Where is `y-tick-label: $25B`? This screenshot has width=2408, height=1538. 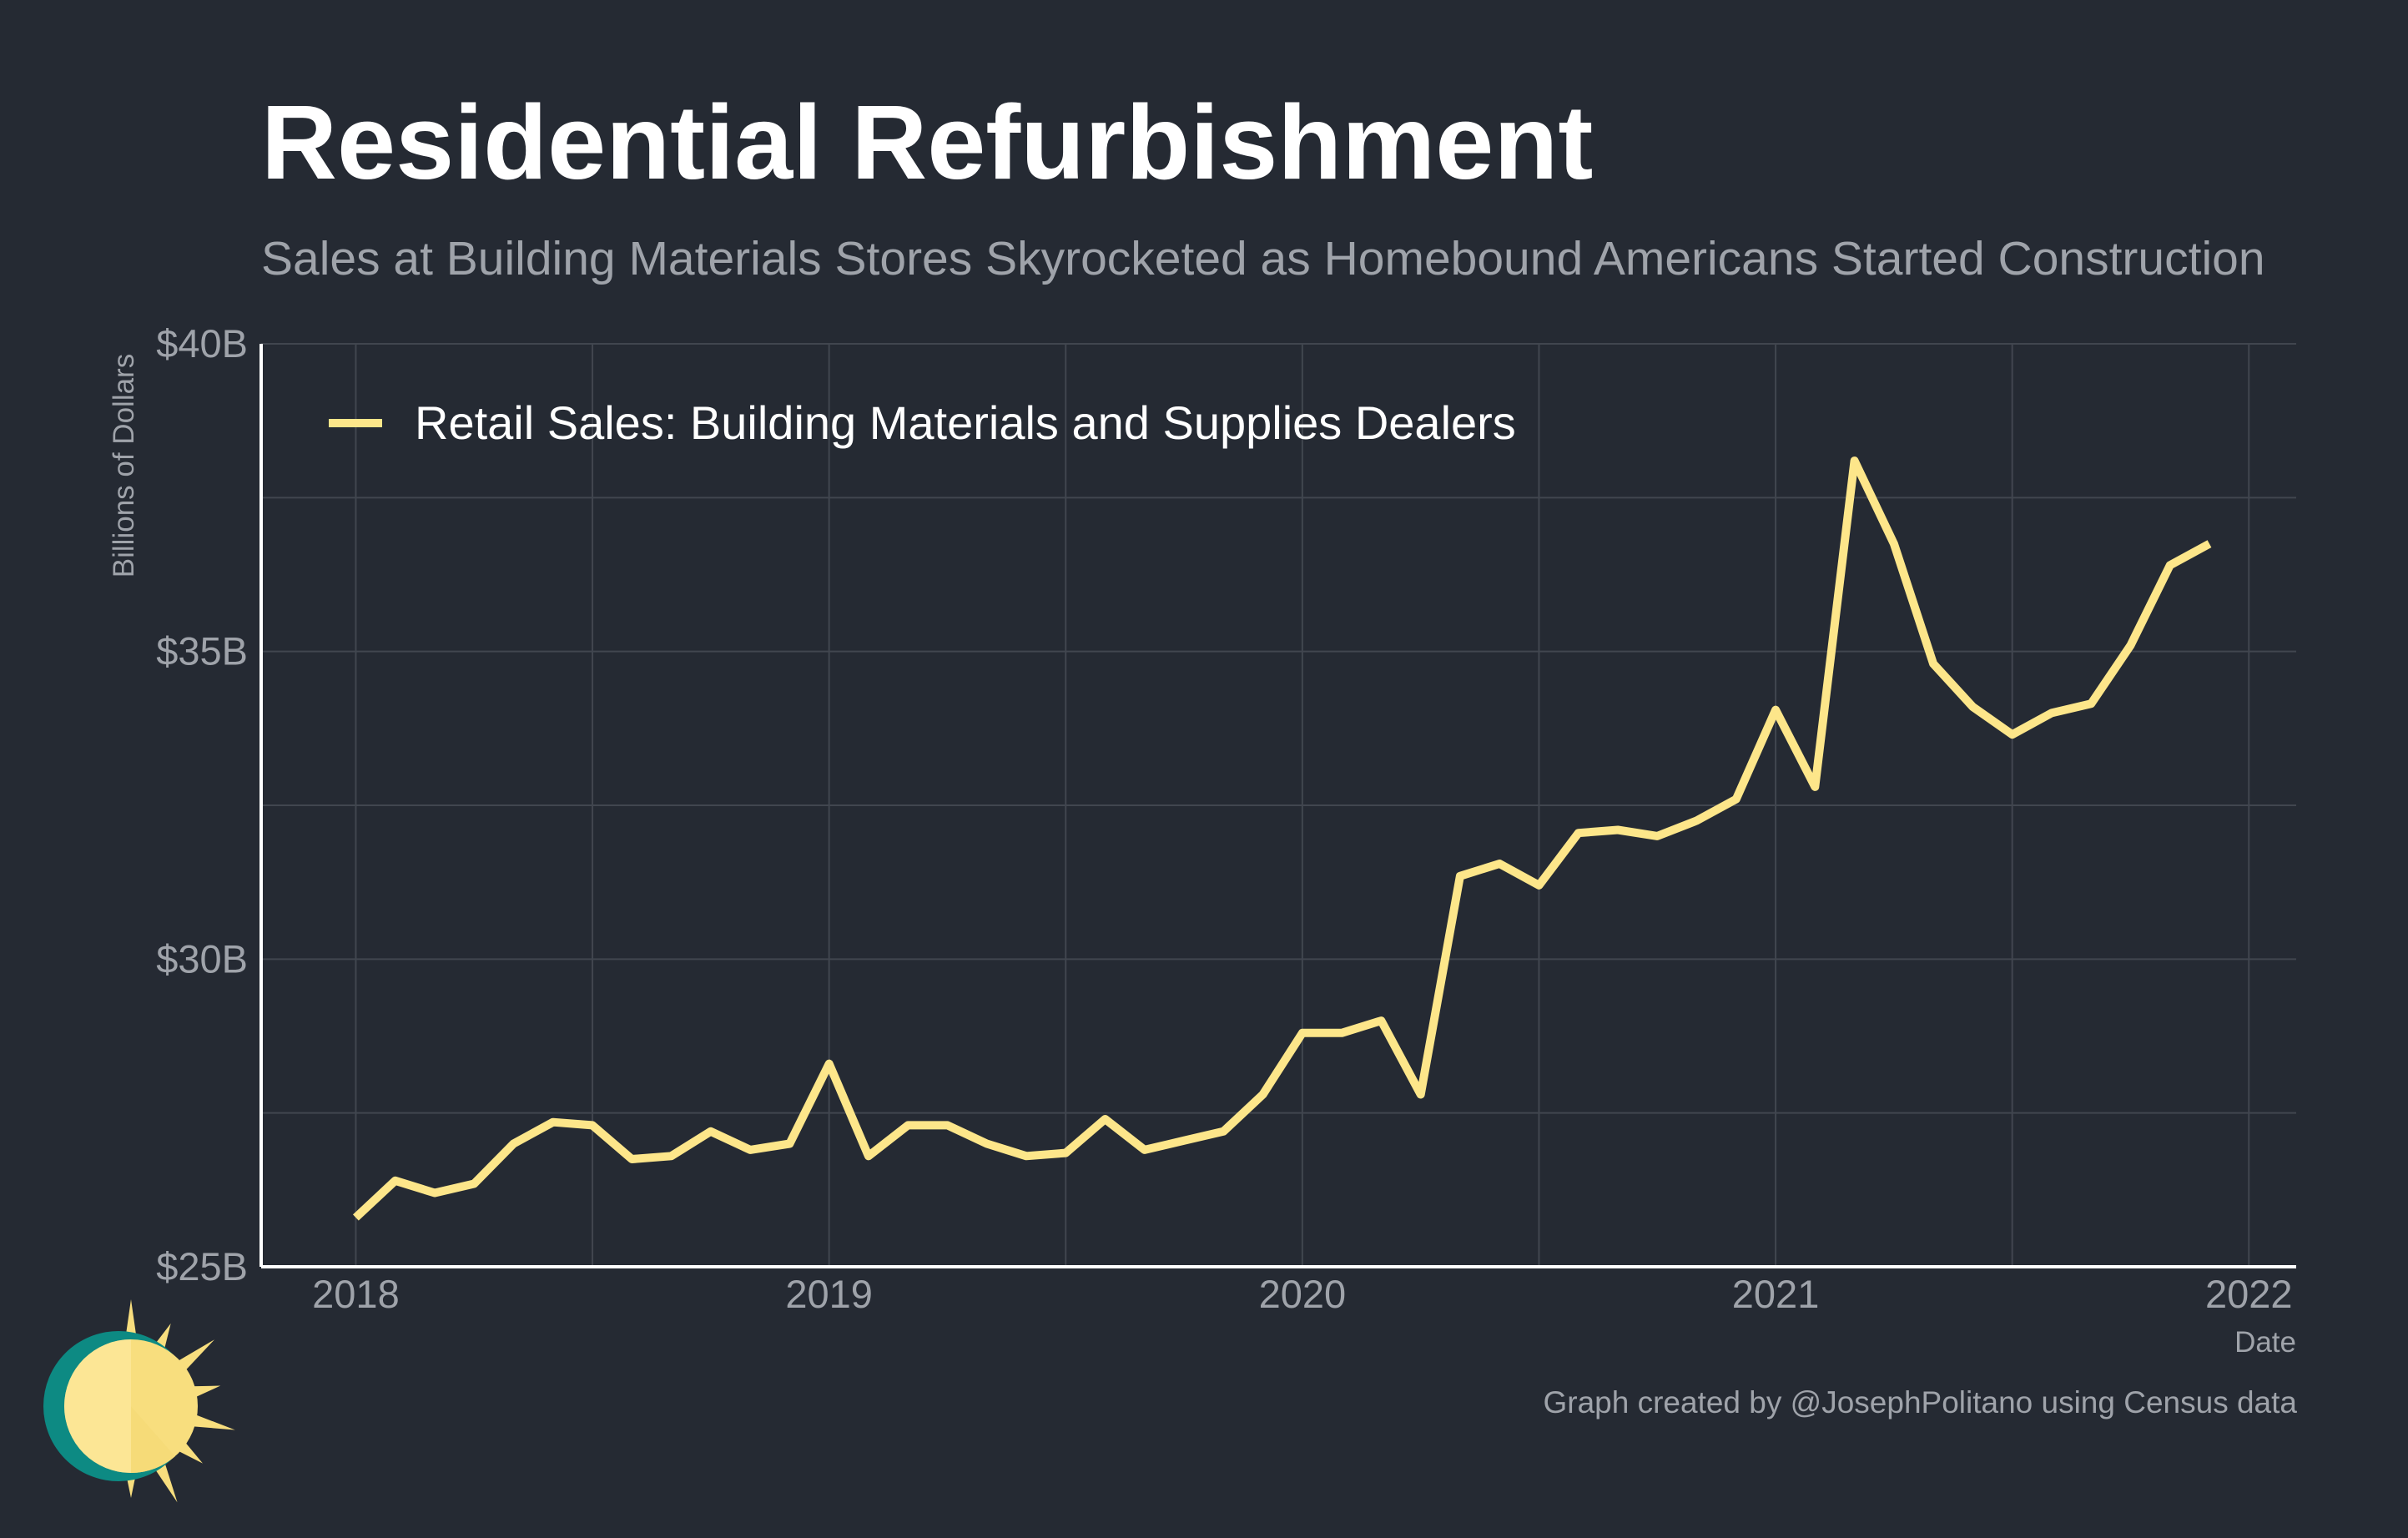 y-tick-label: $25B is located at coordinates (202, 1266).